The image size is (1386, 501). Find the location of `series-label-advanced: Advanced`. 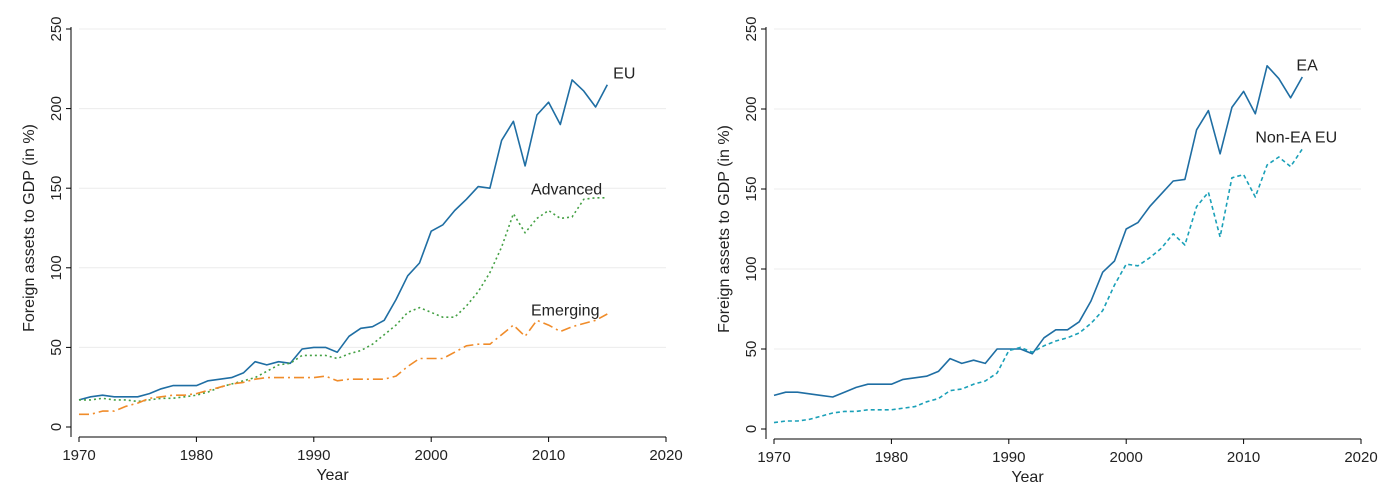

series-label-advanced: Advanced is located at coordinates (566, 190).